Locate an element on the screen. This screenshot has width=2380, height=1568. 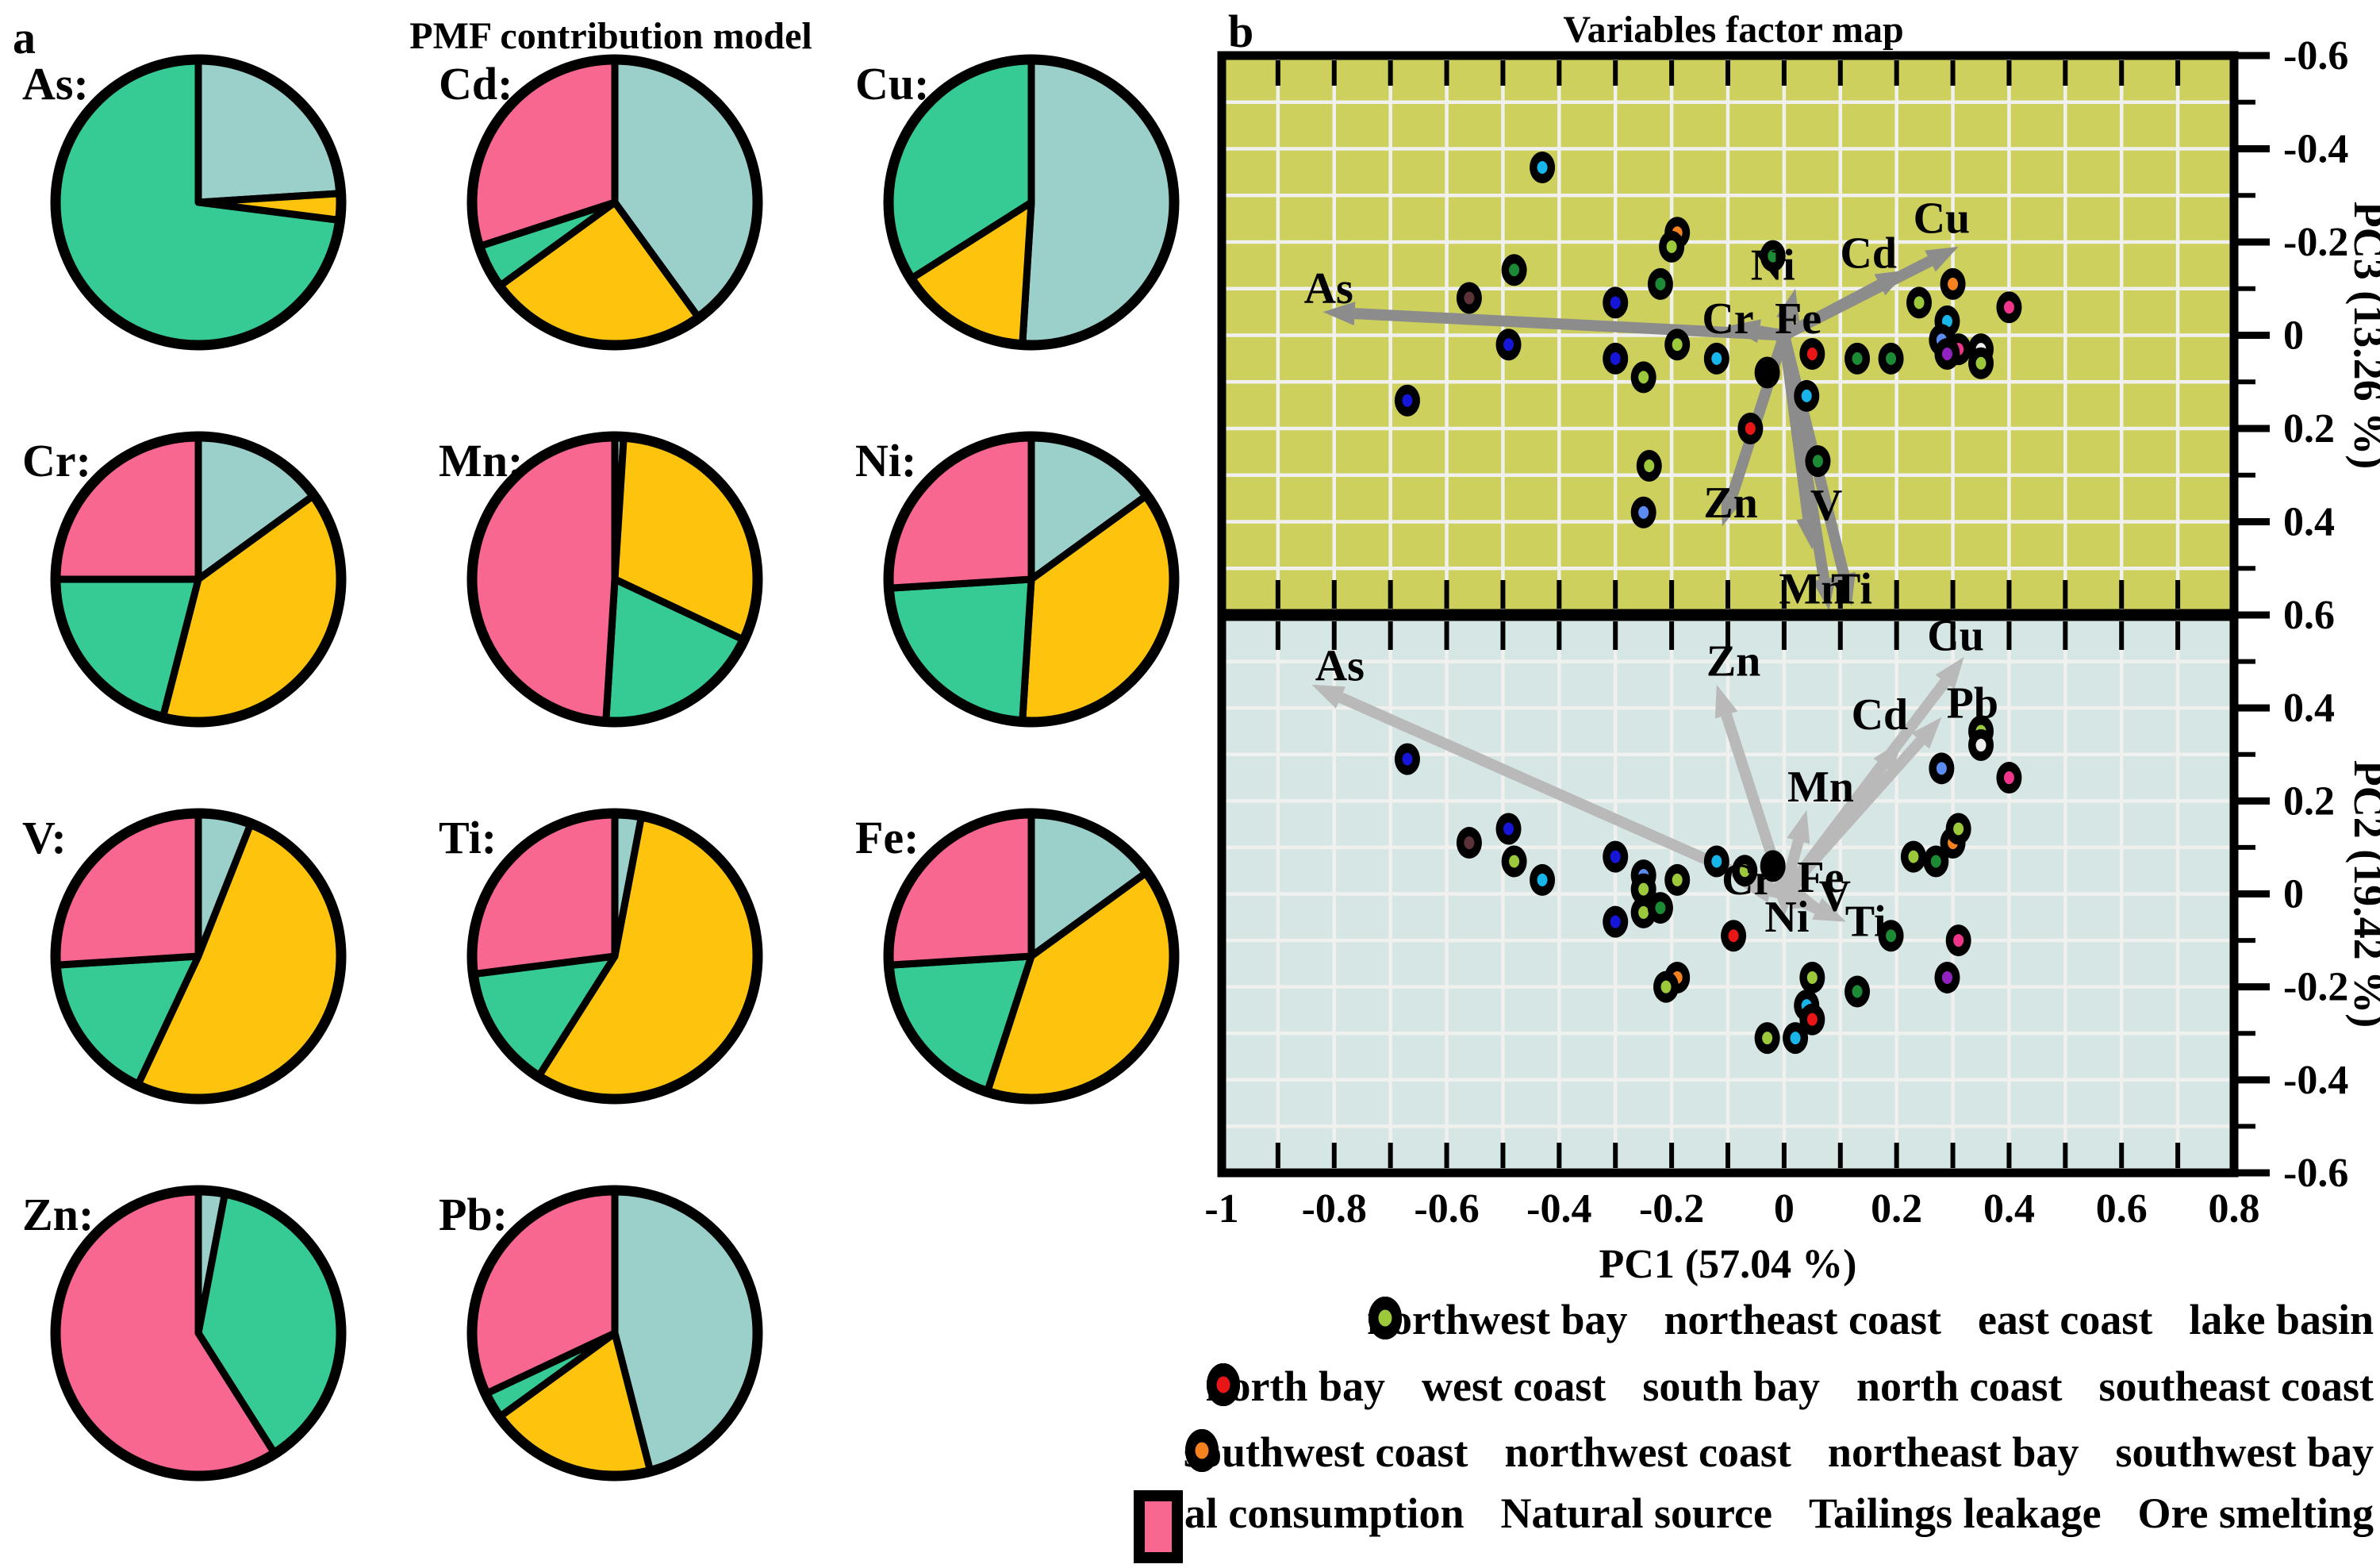
pie-metal-label: Zn: is located at coordinates (58, 1214).